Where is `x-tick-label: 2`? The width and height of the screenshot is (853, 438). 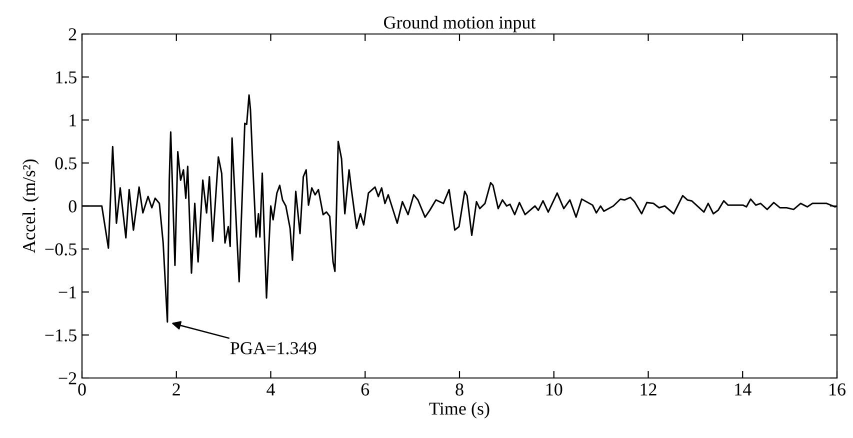 x-tick-label: 2 is located at coordinates (176, 389).